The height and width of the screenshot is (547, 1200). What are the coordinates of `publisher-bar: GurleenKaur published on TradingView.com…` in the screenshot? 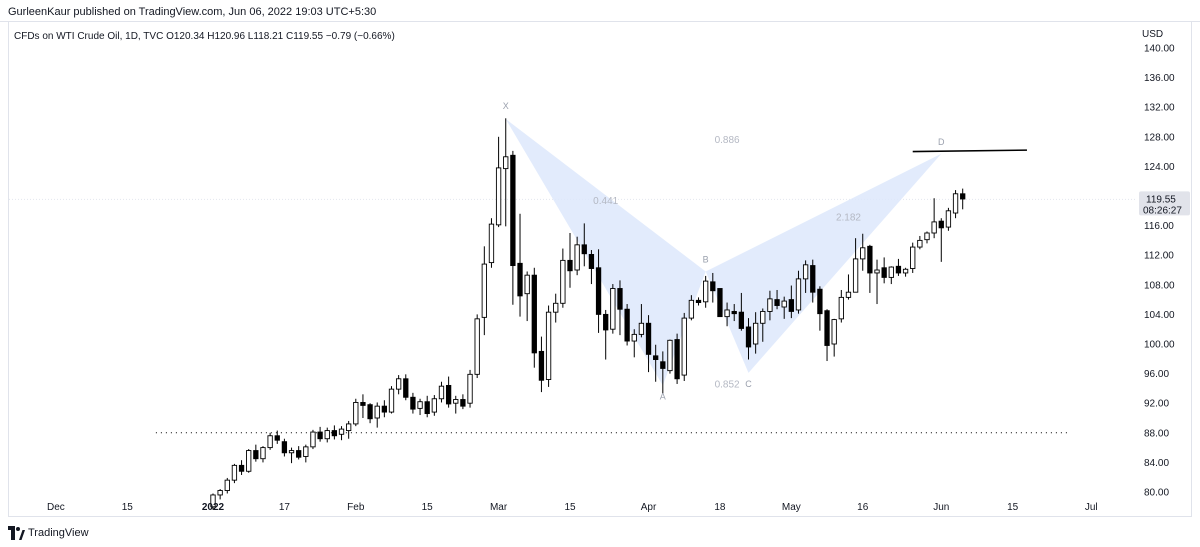 It's located at (600, 11).